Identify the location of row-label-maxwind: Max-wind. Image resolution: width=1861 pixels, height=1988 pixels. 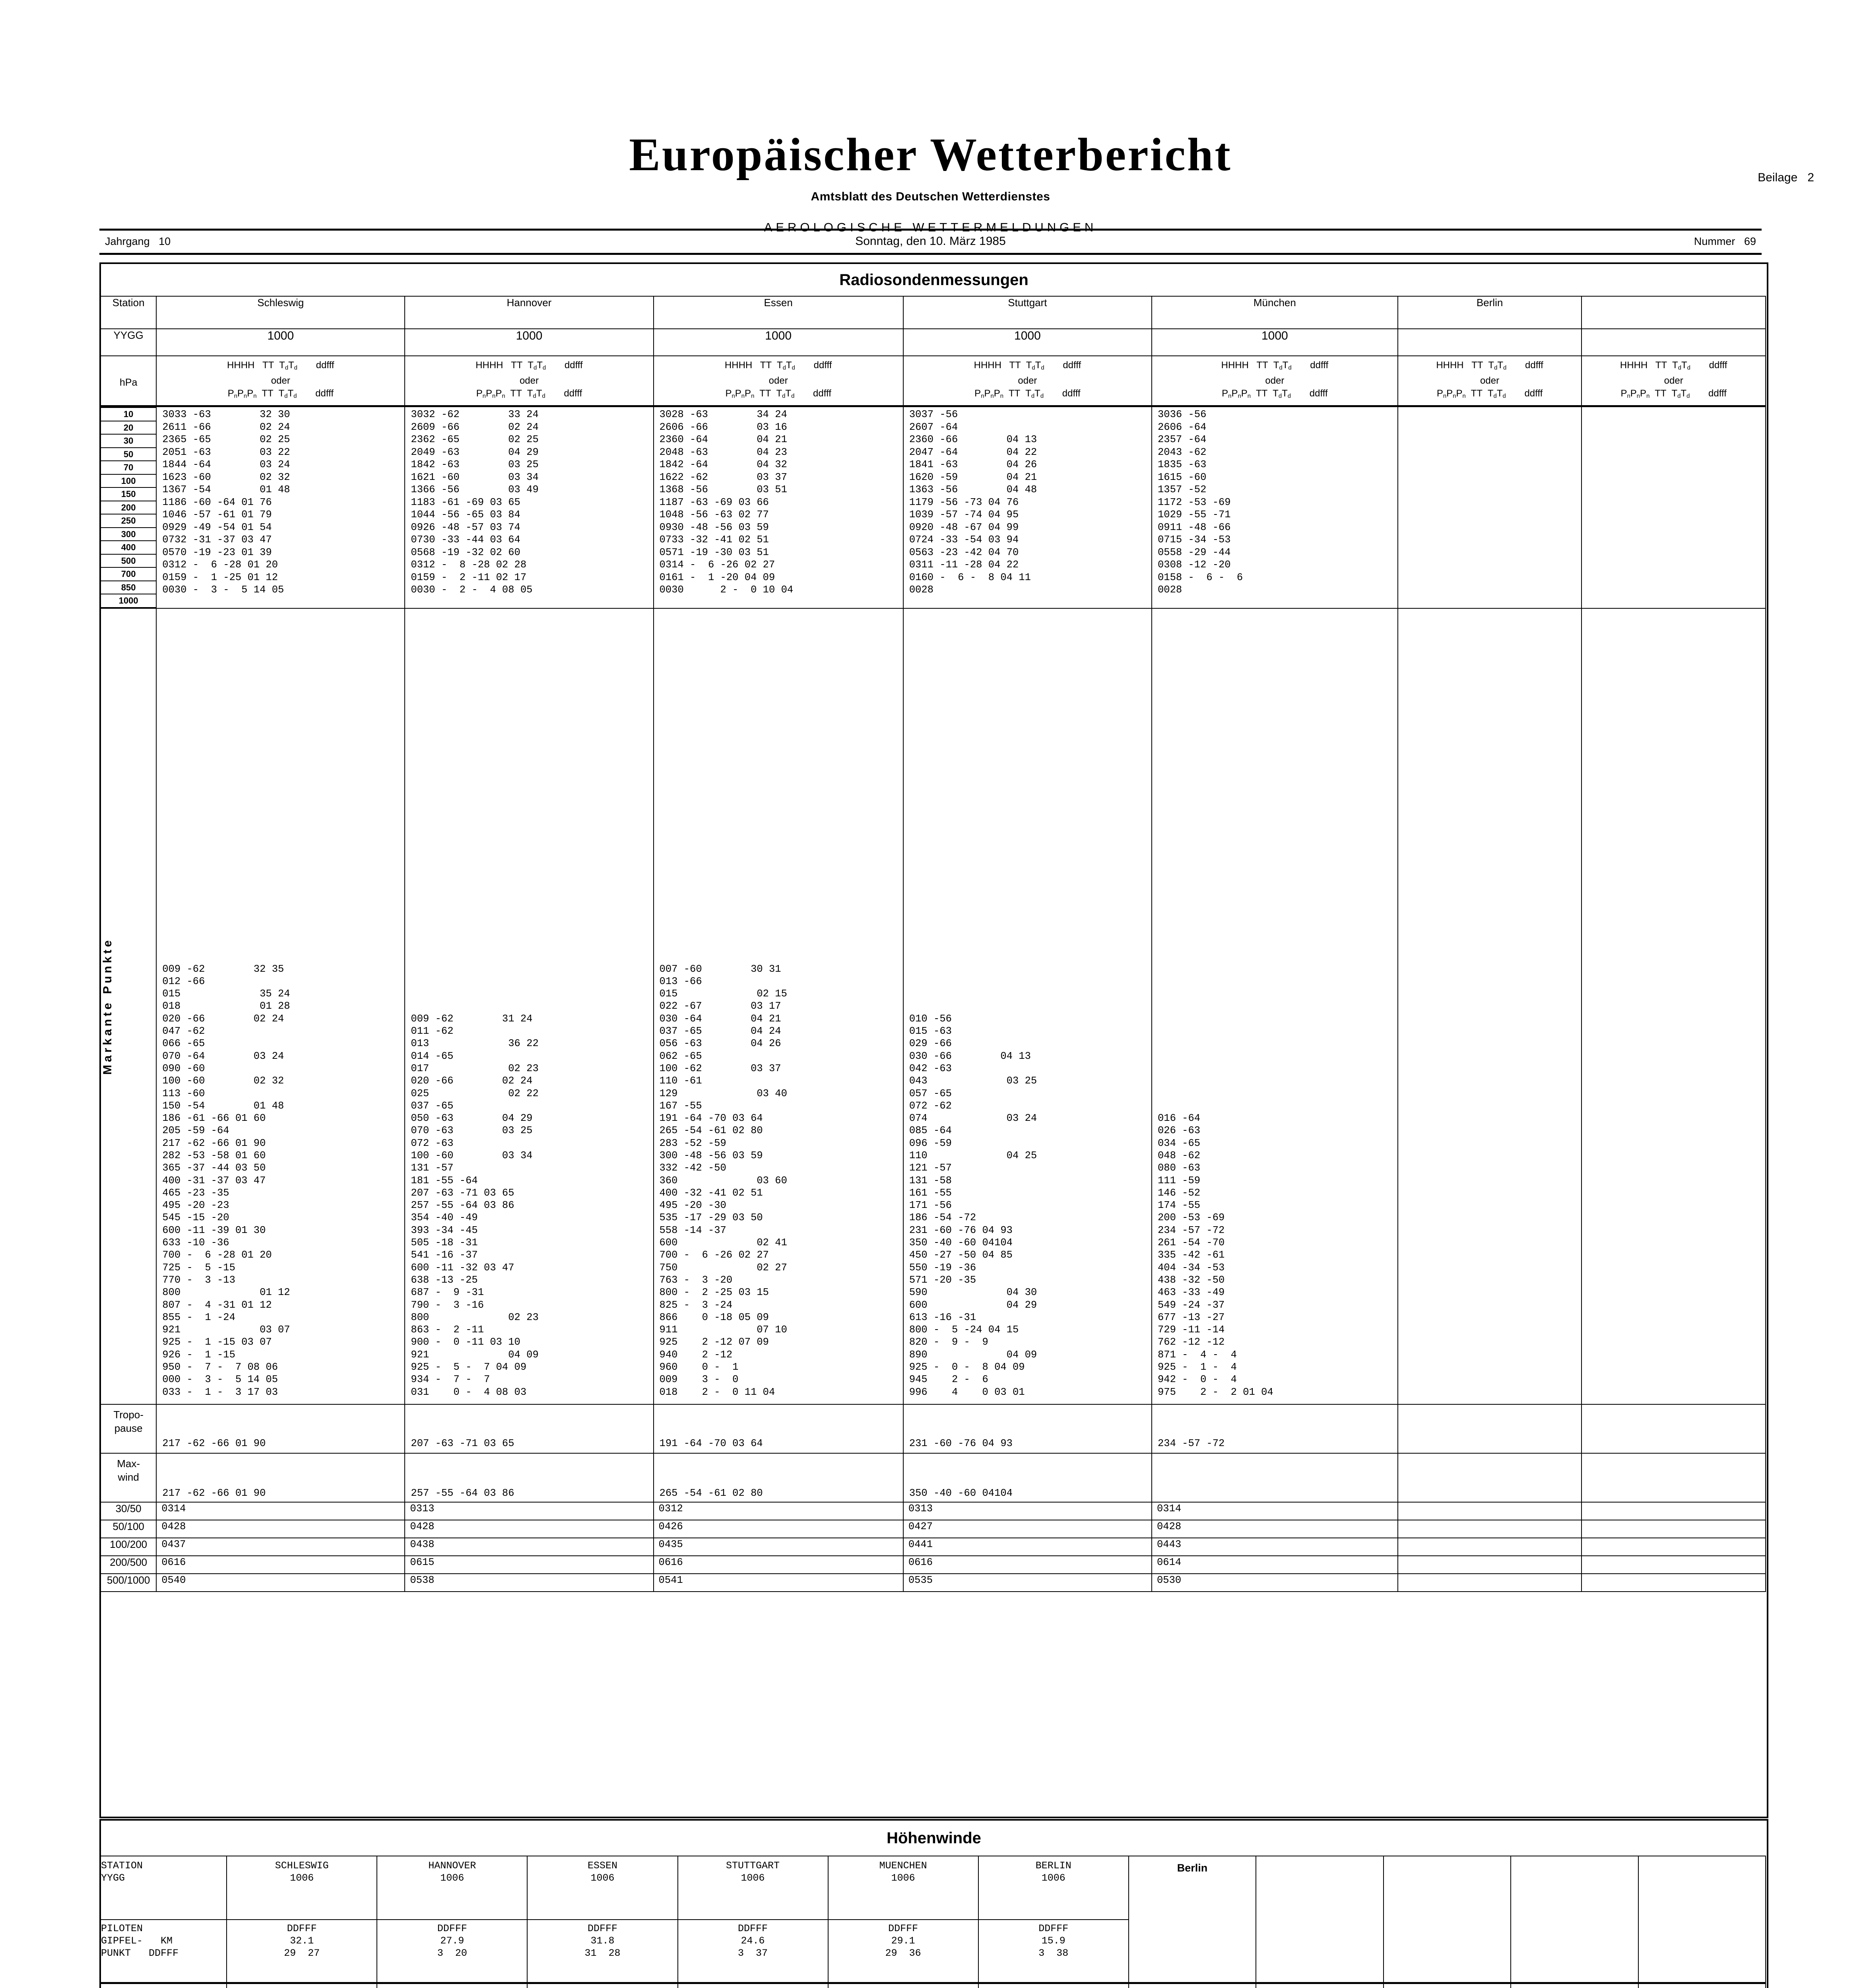
(129, 1477).